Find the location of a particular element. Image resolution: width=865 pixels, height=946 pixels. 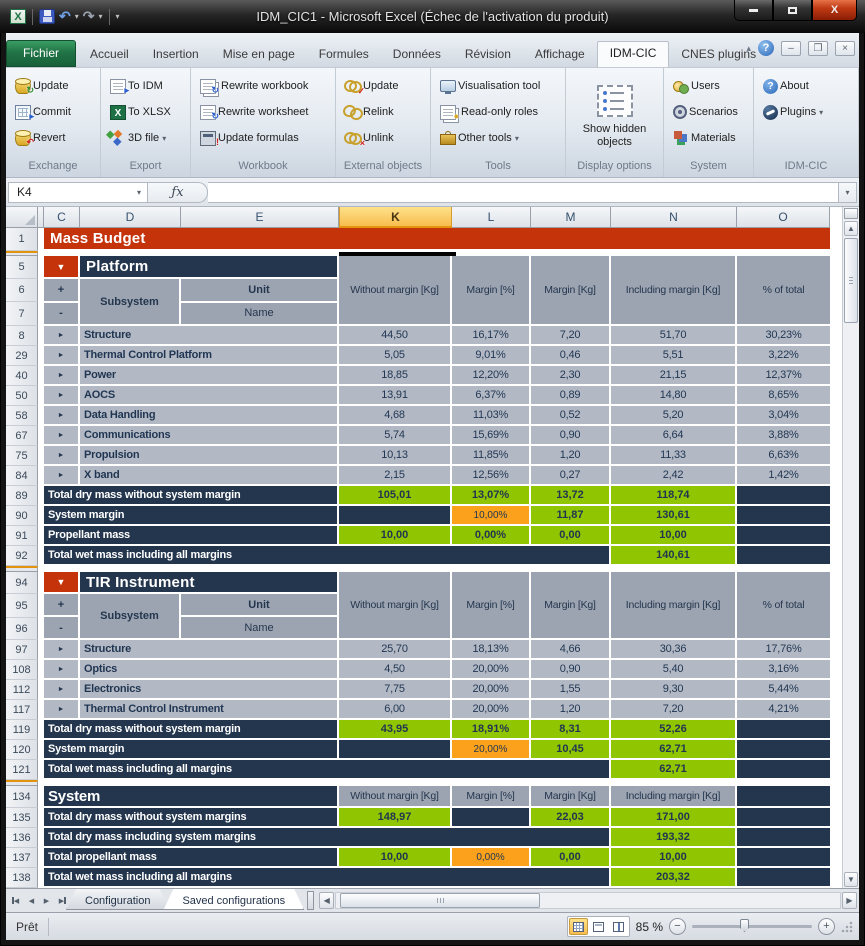

split-handle is located at coordinates (851, 213).